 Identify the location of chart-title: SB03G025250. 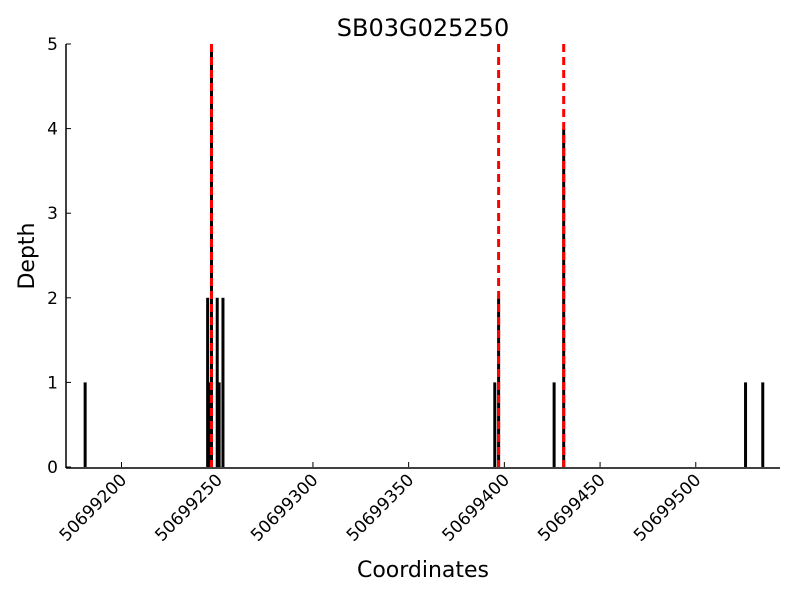
(423, 28).